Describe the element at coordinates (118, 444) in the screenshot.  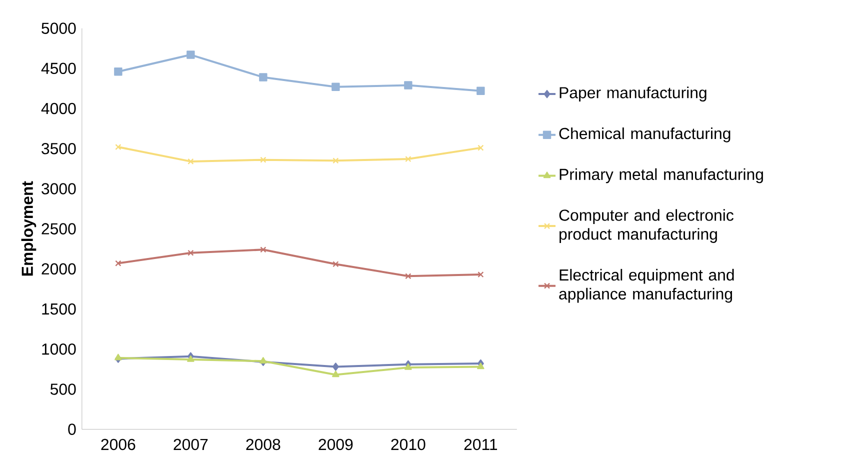
I see `x-tick-label: 2006` at that location.